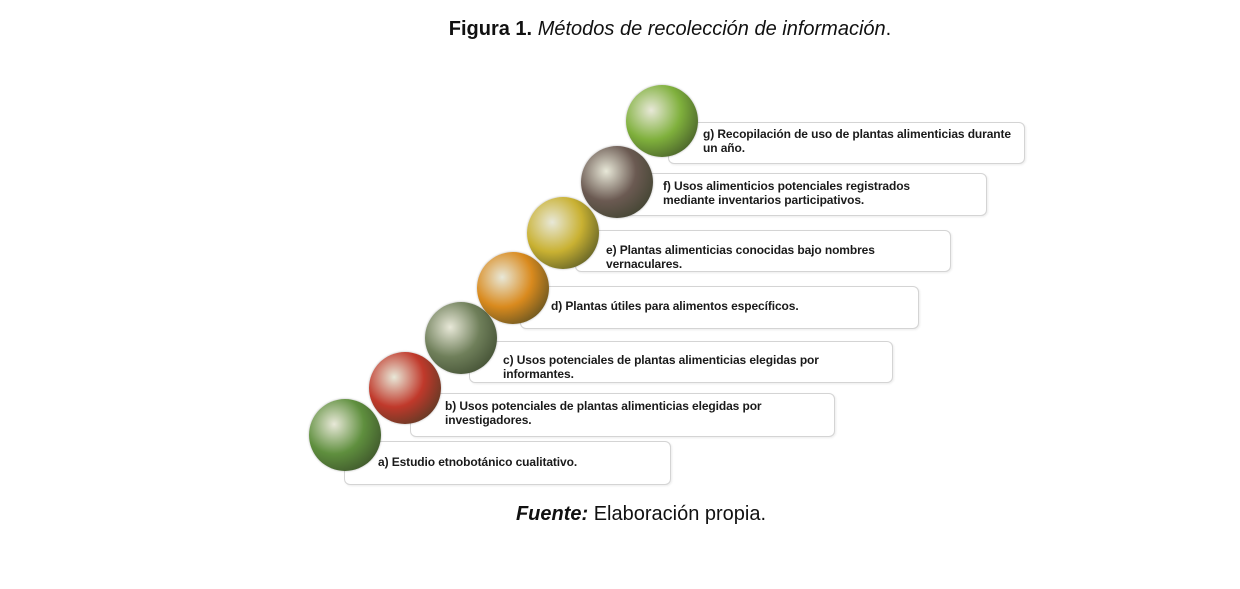 This screenshot has height=589, width=1240. Describe the element at coordinates (888, 29) in the screenshot. I see `figure-caption-end: .` at that location.